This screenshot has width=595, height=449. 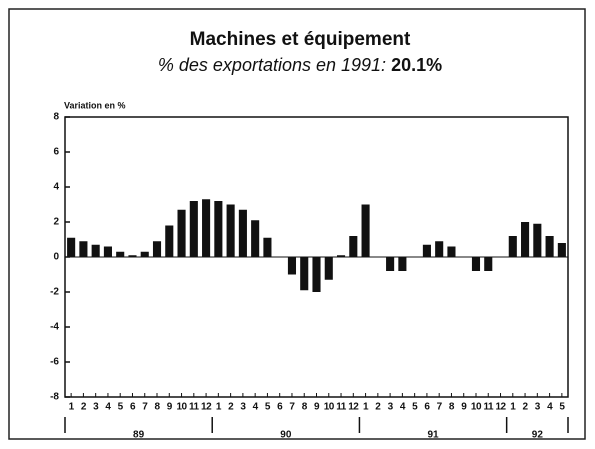 I want to click on x-group-label: 89, so click(x=139, y=435).